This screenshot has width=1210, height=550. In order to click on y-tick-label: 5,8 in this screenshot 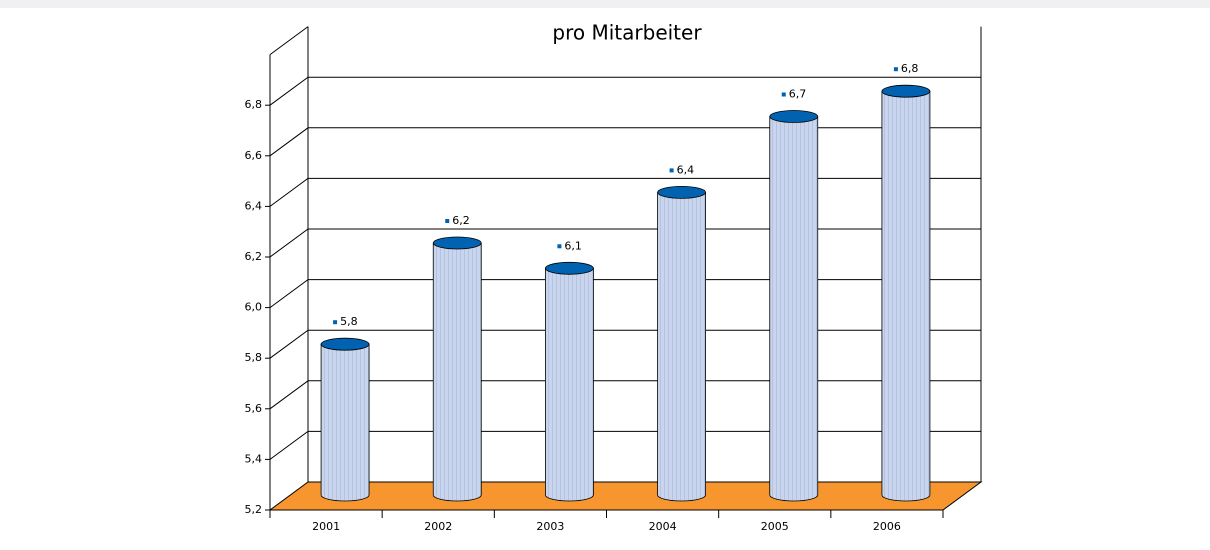, I will do `click(254, 357)`.